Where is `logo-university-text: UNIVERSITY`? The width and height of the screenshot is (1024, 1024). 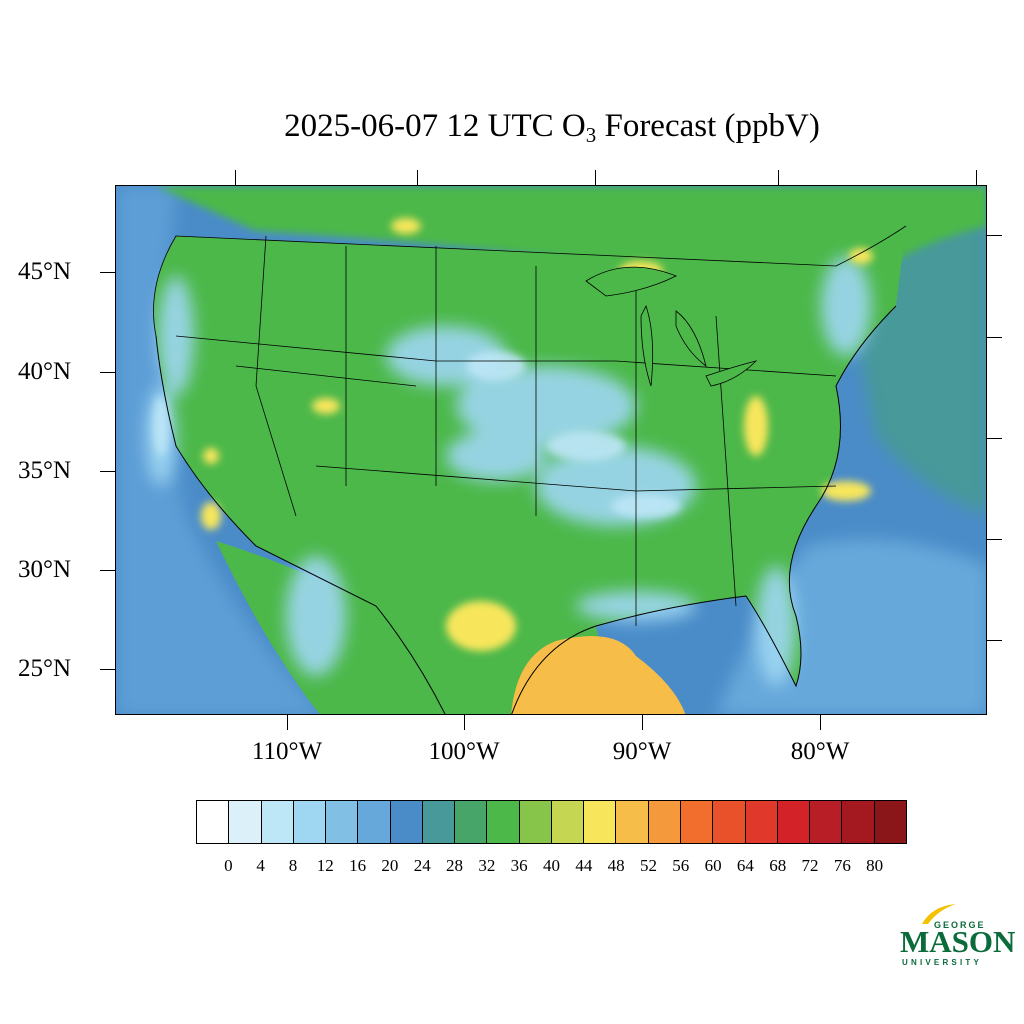 logo-university-text: UNIVERSITY is located at coordinates (942, 962).